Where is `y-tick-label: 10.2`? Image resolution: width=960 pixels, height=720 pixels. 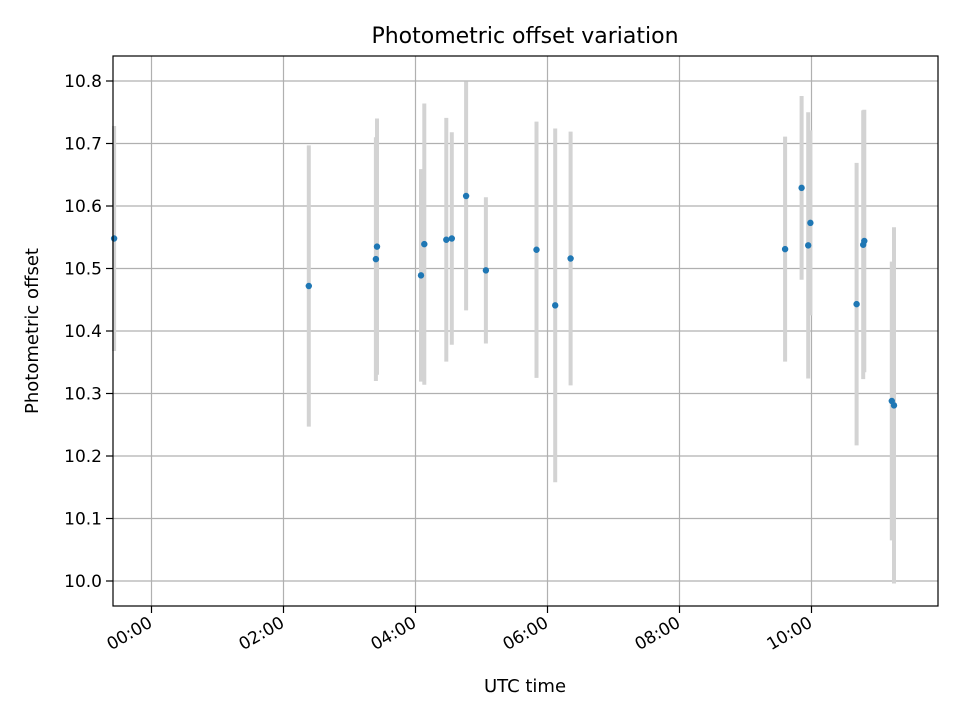
y-tick-label: 10.2 is located at coordinates (83, 457).